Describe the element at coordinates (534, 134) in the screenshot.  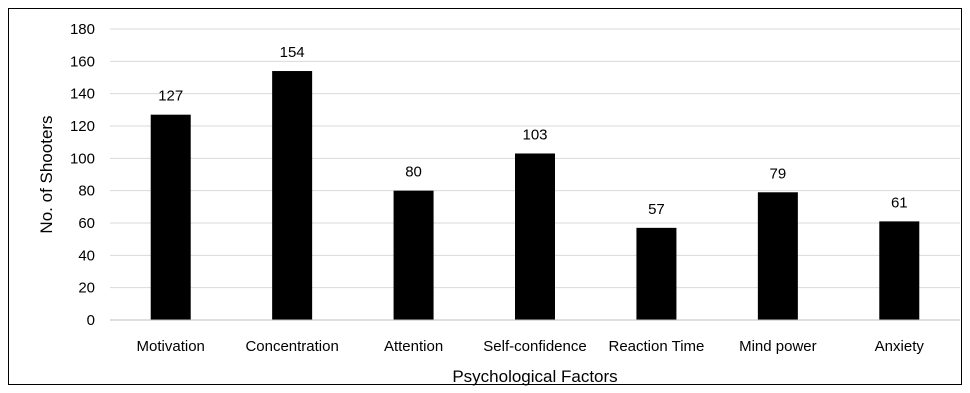
I see `data-label: 103` at that location.